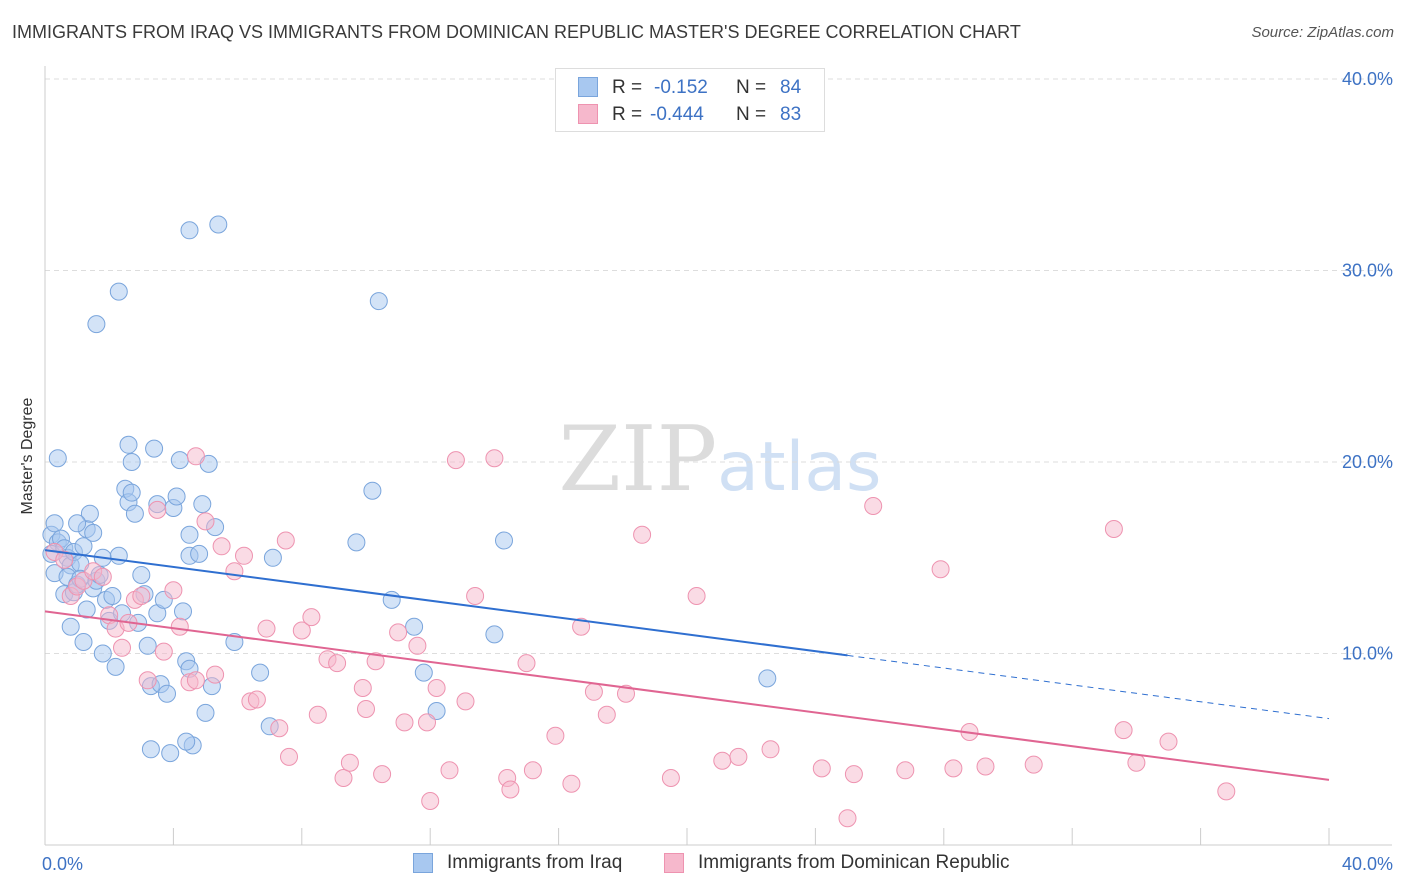 Image resolution: width=1406 pixels, height=892 pixels. What do you see at coordinates (1367, 654) in the screenshot?
I see `y-tick-label: 10.0%` at bounding box center [1367, 654].